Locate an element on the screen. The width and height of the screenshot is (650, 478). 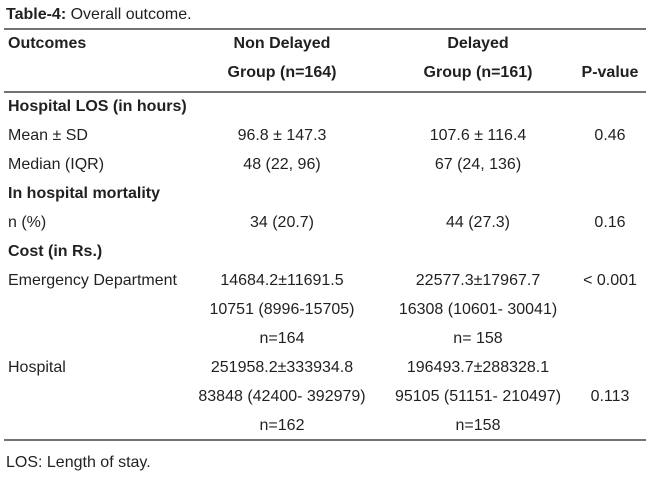
table-cell: 16308 (10601- 30041) is located at coordinates (478, 309).